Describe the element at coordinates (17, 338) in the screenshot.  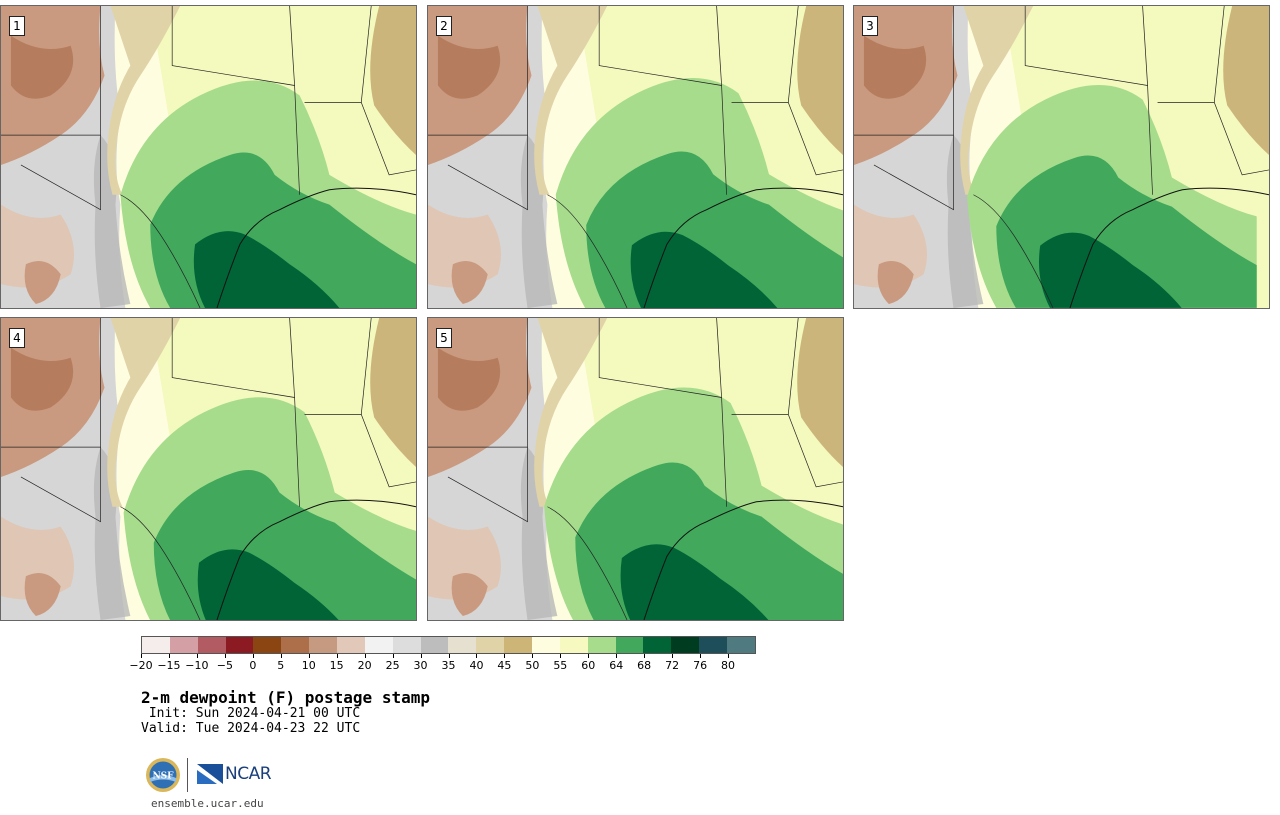
I see `member-number: 4` at that location.